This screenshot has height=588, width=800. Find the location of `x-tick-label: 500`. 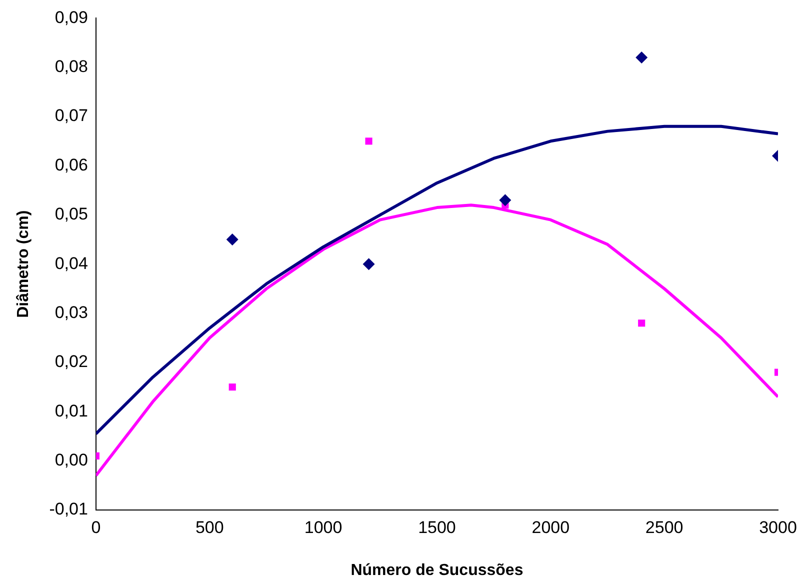

x-tick-label: 500 is located at coordinates (209, 528).